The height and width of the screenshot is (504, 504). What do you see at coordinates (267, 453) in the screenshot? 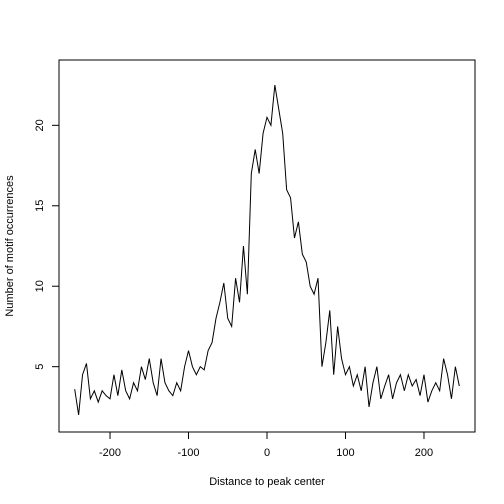
I see `x-tick-label: 0` at bounding box center [267, 453].